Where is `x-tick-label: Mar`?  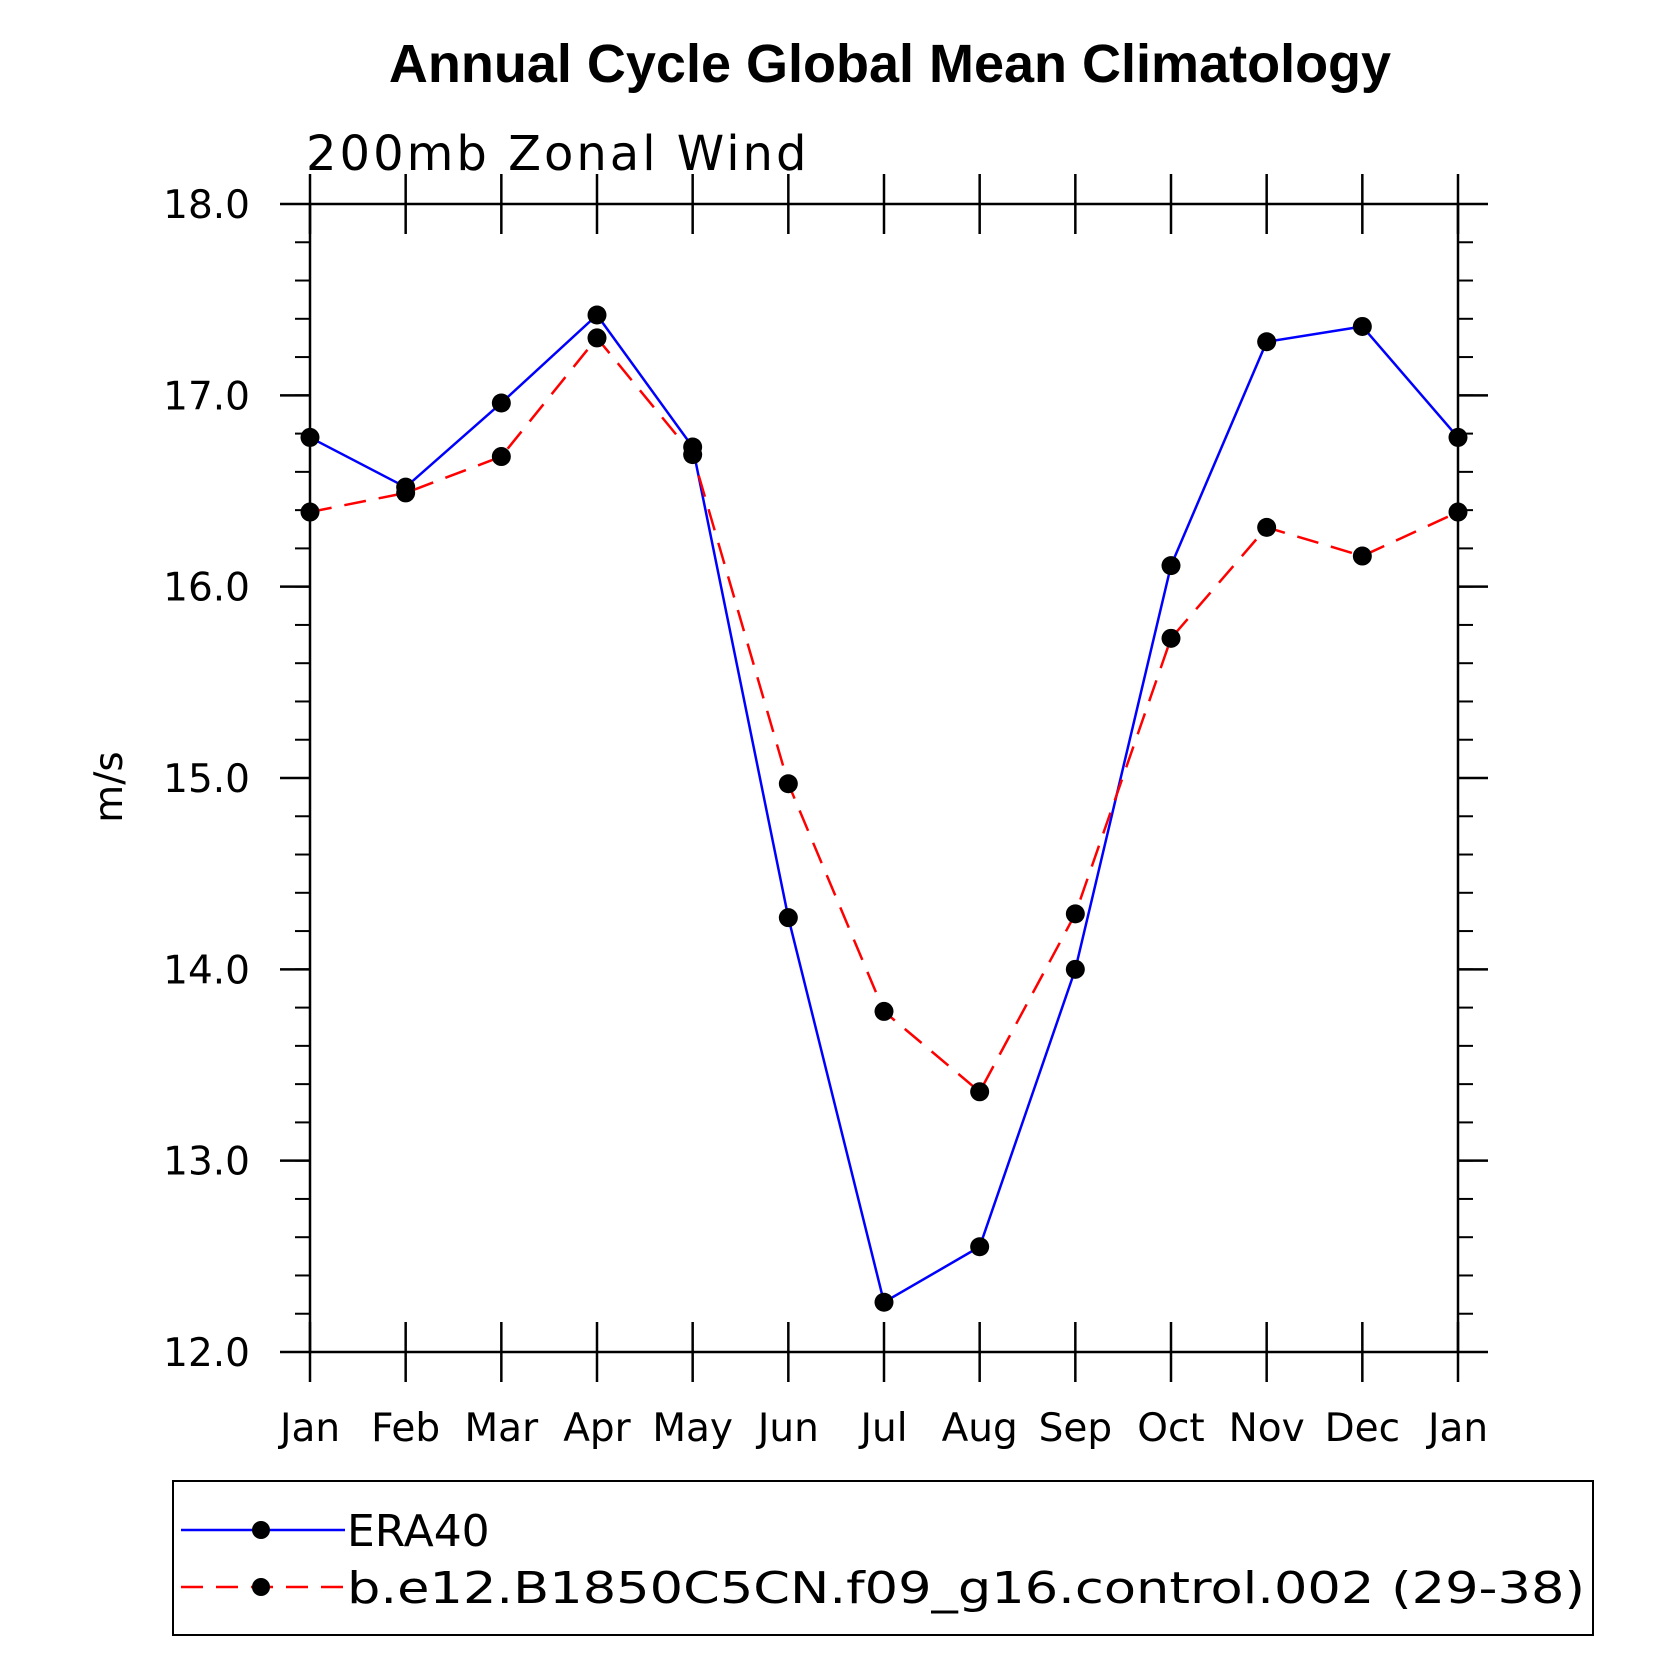
x-tick-label: Mar is located at coordinates (502, 1428).